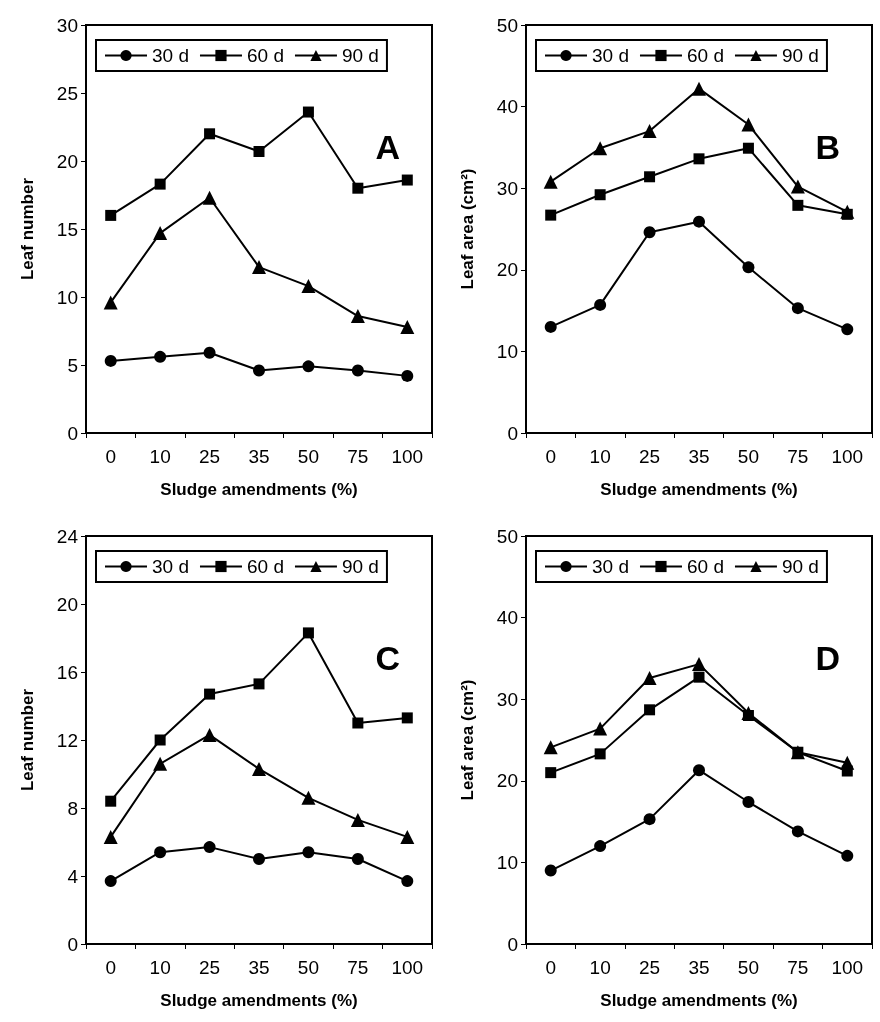 The width and height of the screenshot is (880, 1022). Describe the element at coordinates (73, 876) in the screenshot. I see `y-tick-label: 4` at that location.